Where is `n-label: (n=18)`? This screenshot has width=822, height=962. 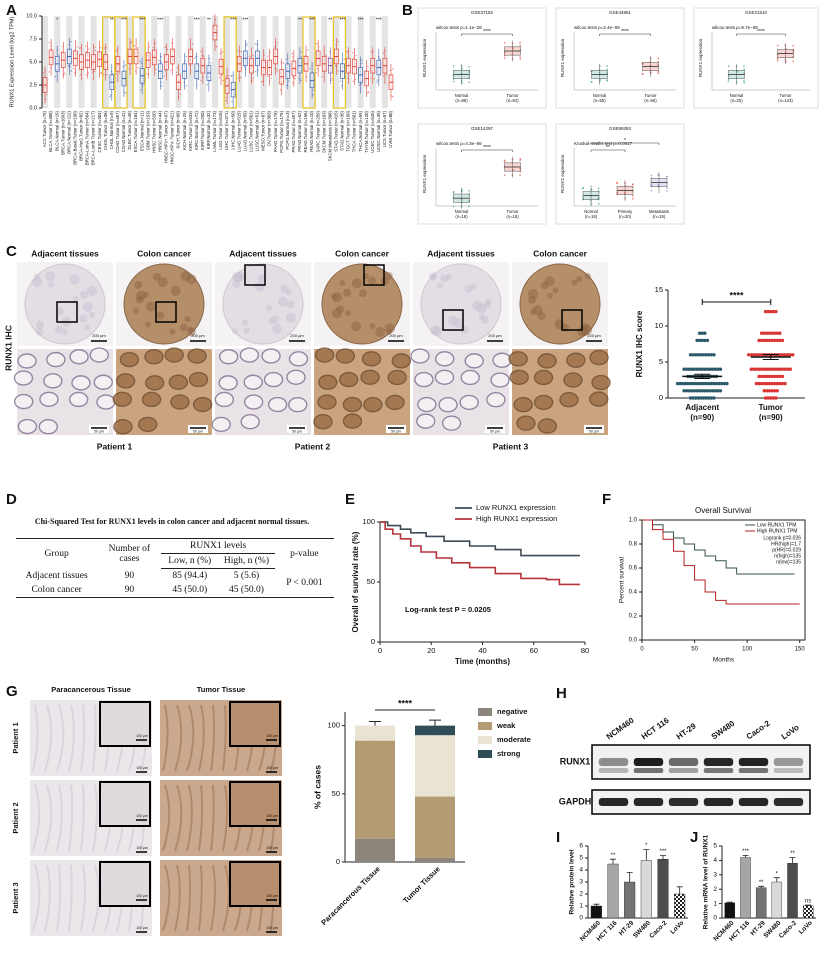 n-label: (n=18) is located at coordinates (591, 216).